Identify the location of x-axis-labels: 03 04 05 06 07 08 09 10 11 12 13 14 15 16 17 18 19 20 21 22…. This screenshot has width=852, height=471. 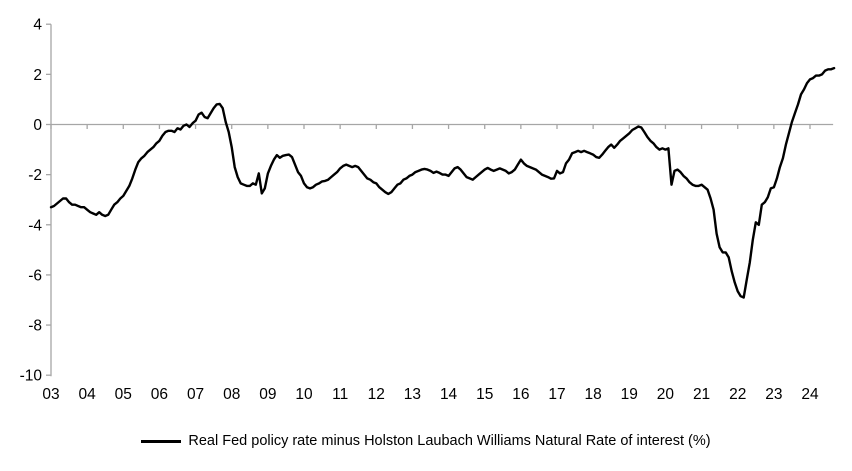
(430, 394).